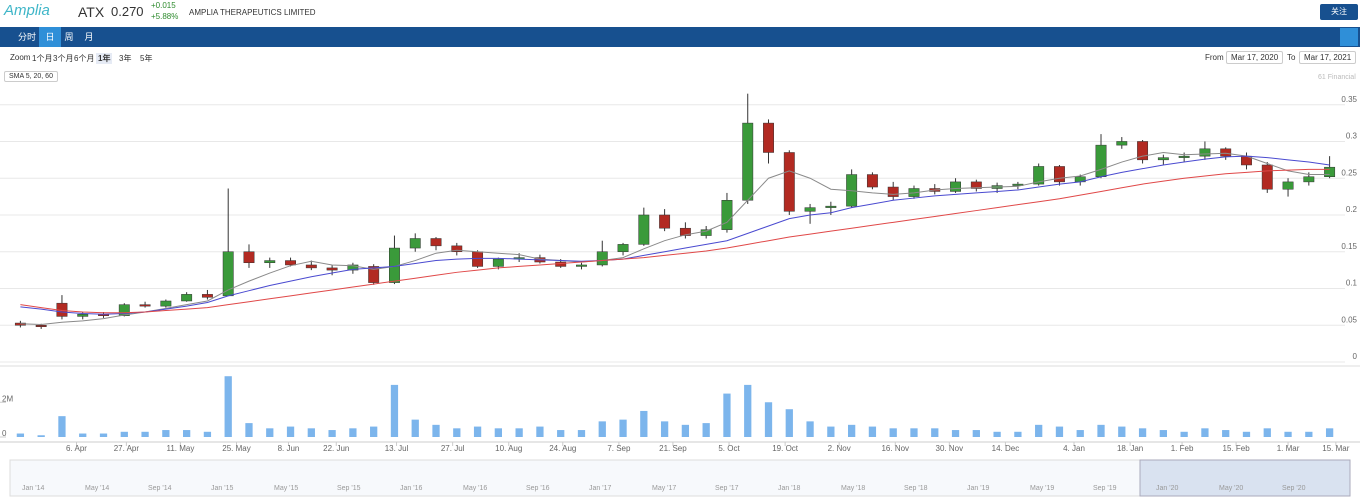  What do you see at coordinates (1339, 12) in the screenshot?
I see `follow-button: 关注` at bounding box center [1339, 12].